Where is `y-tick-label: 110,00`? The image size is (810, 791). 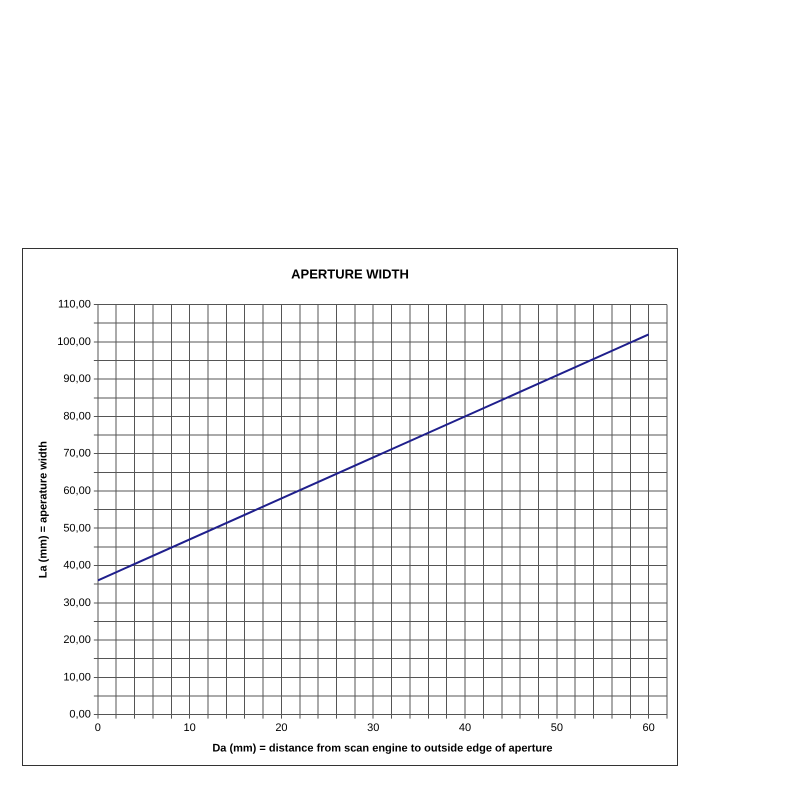 y-tick-label: 110,00 is located at coordinates (74, 304).